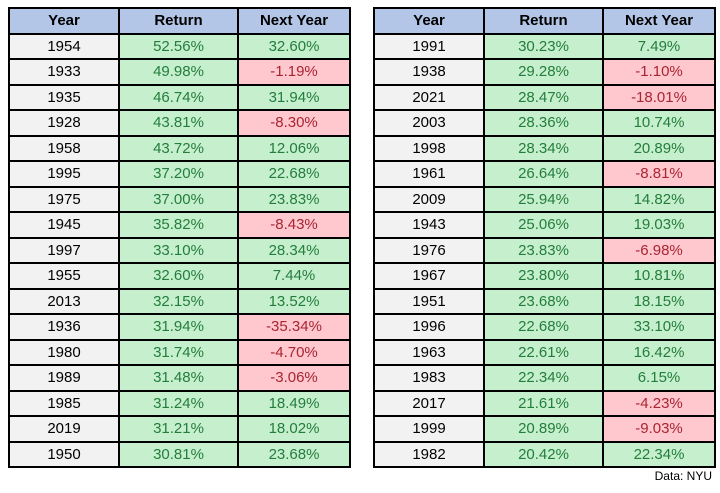 Image resolution: width=720 pixels, height=493 pixels. What do you see at coordinates (294, 403) in the screenshot?
I see `next-year-cell: 18.49%` at bounding box center [294, 403].